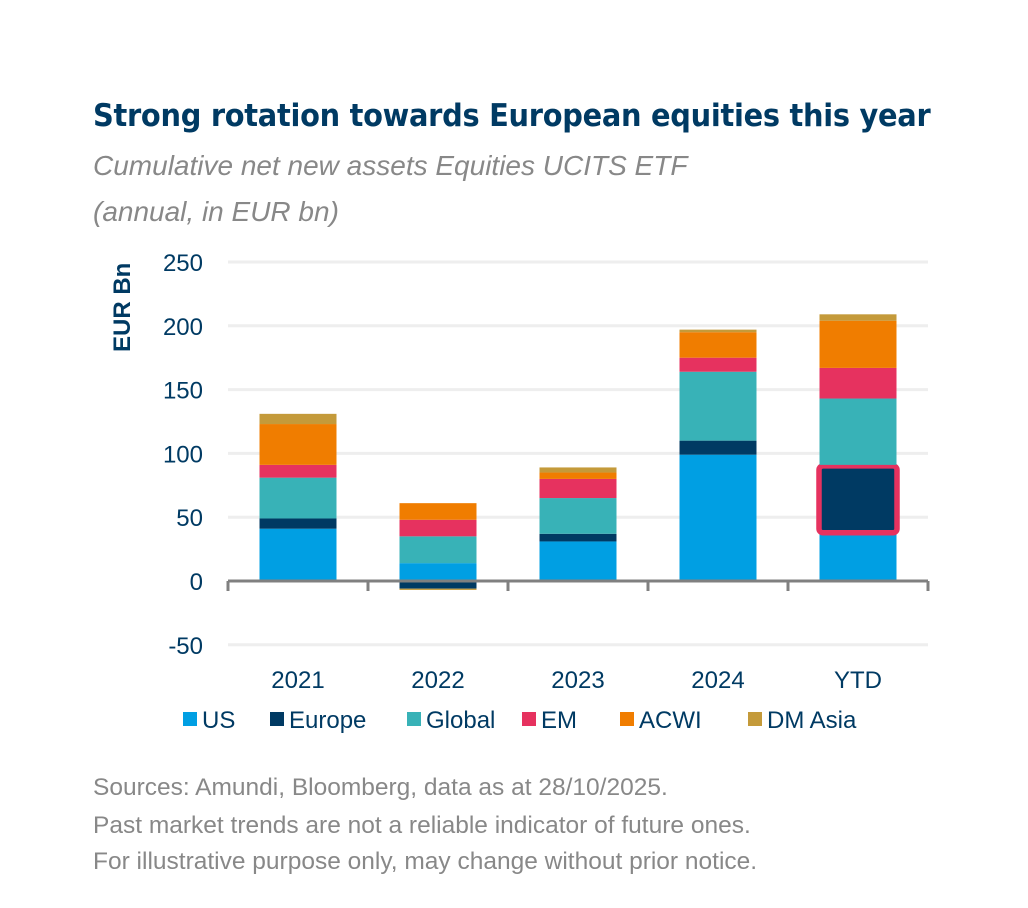 The width and height of the screenshot is (1028, 908). Describe the element at coordinates (812, 720) in the screenshot. I see `legend-label: DM Asia` at that location.